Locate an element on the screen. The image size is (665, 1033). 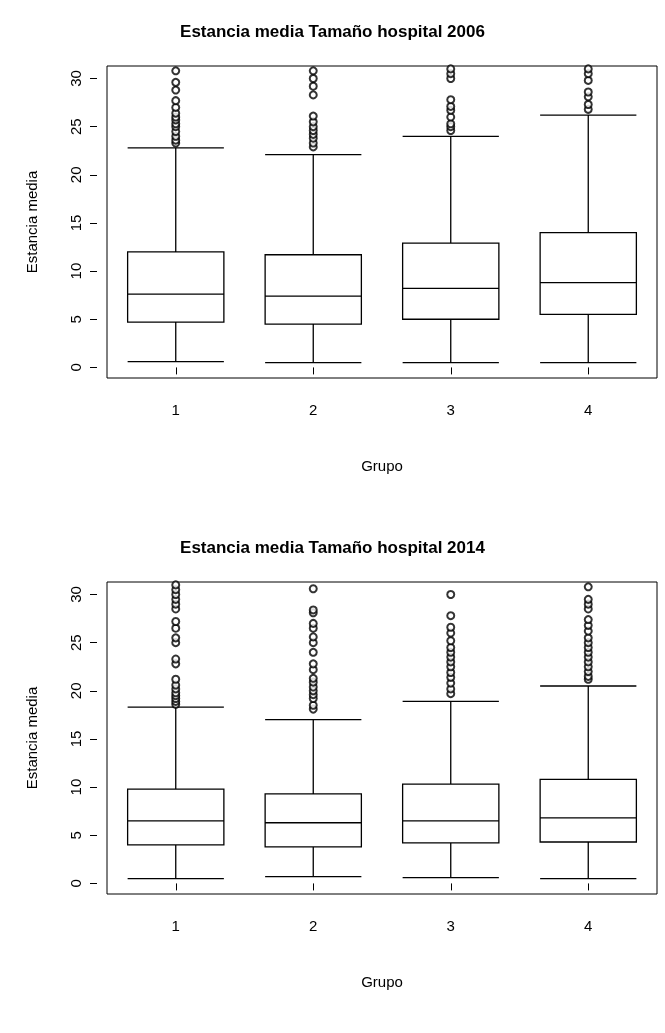
chart-title: Estancia media Tamaño hospital 2014 is located at coordinates (333, 547).